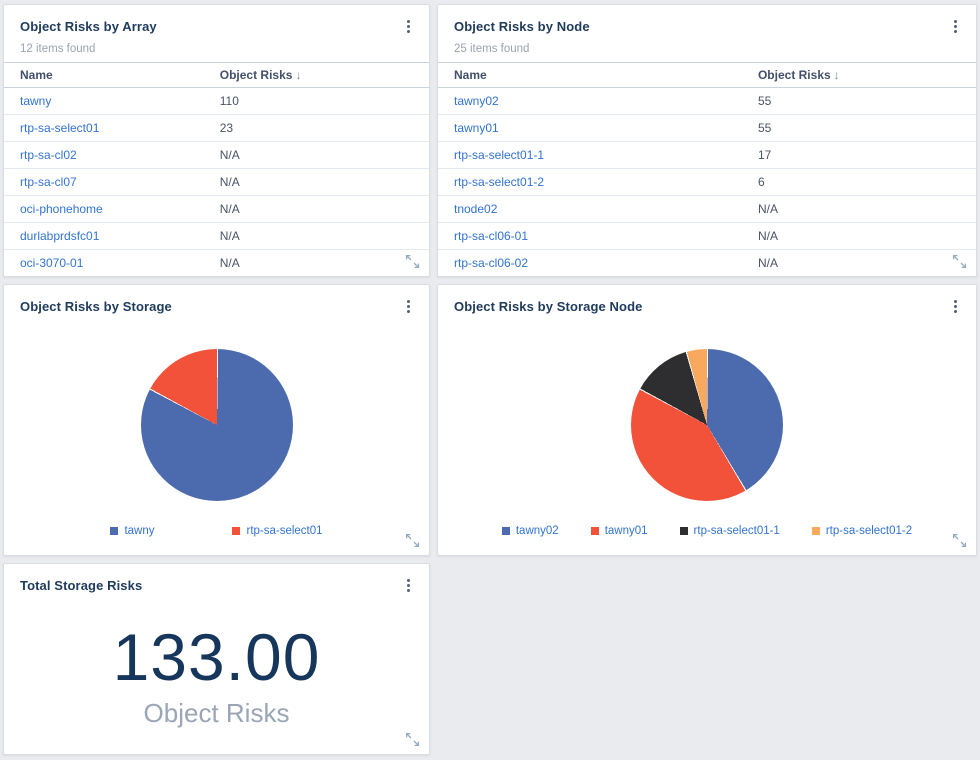 Image resolution: width=980 pixels, height=760 pixels. What do you see at coordinates (88, 26) in the screenshot?
I see `panel-title: Object Risks by Array` at bounding box center [88, 26].